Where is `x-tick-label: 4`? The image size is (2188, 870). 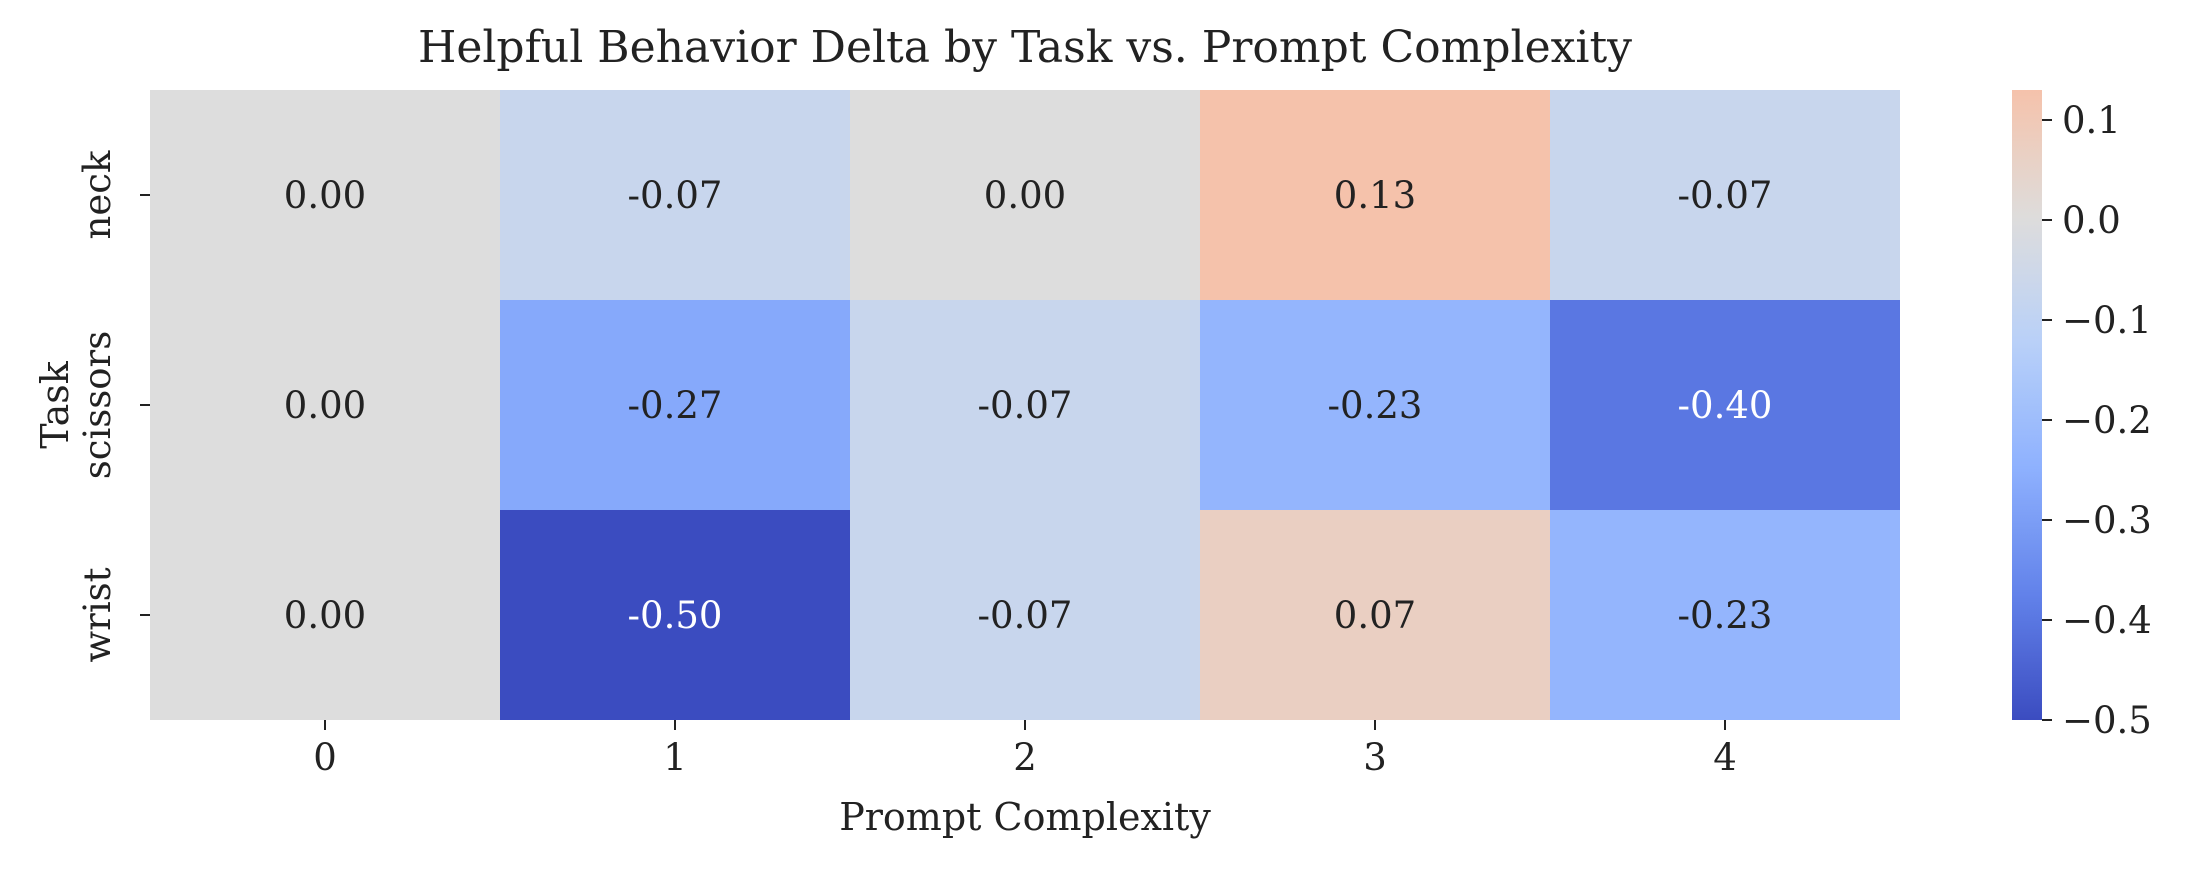
x-tick-label: 4 is located at coordinates (1725, 757).